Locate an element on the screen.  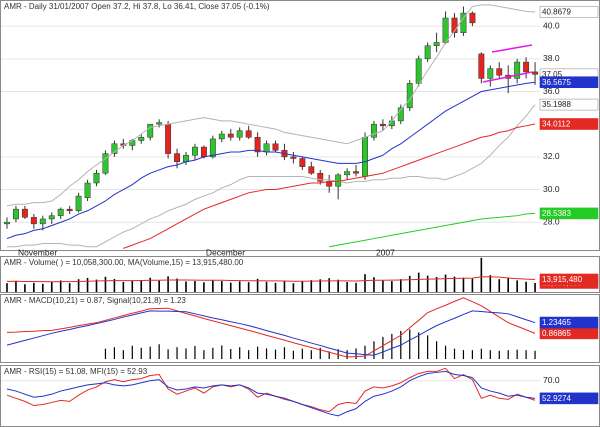
y-tick-label: 40.0 is located at coordinates (551, 25).